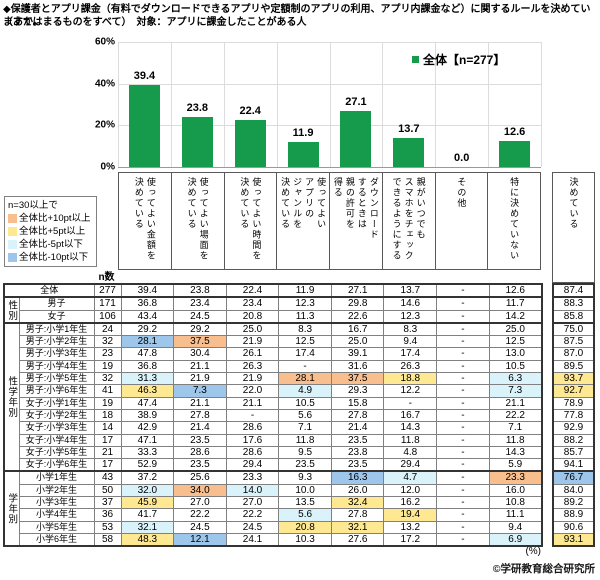  I want to click on table-row: 女子:小学5年生 21 33.3 28.6 28.6 9.5 23.8 4.8-14.3, so click(273, 452).